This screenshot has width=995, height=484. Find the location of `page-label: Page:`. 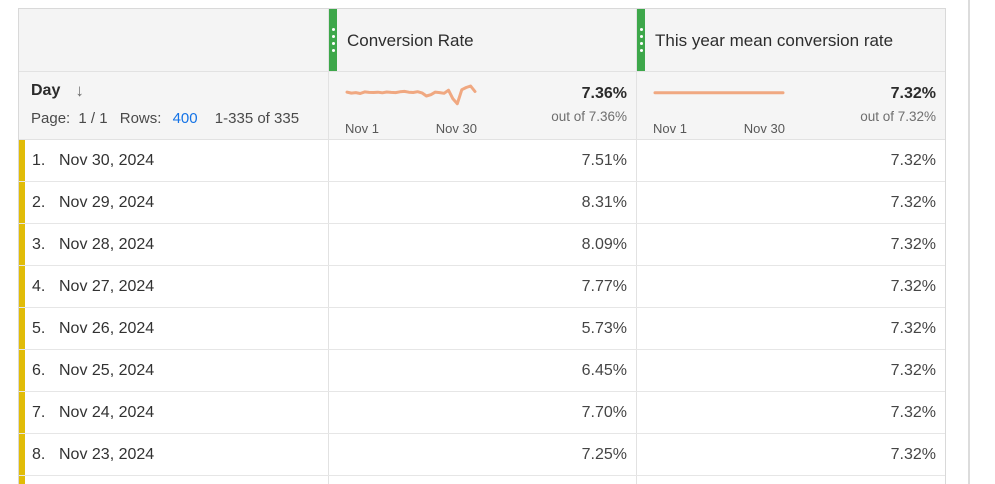

page-label: Page: is located at coordinates (51, 118).